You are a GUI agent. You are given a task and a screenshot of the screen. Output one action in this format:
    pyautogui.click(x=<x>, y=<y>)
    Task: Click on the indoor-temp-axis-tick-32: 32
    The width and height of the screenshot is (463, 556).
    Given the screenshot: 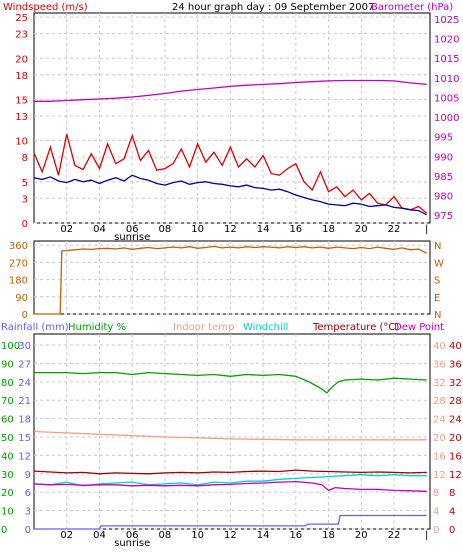 What is the action you would take?
    pyautogui.click(x=439, y=383)
    